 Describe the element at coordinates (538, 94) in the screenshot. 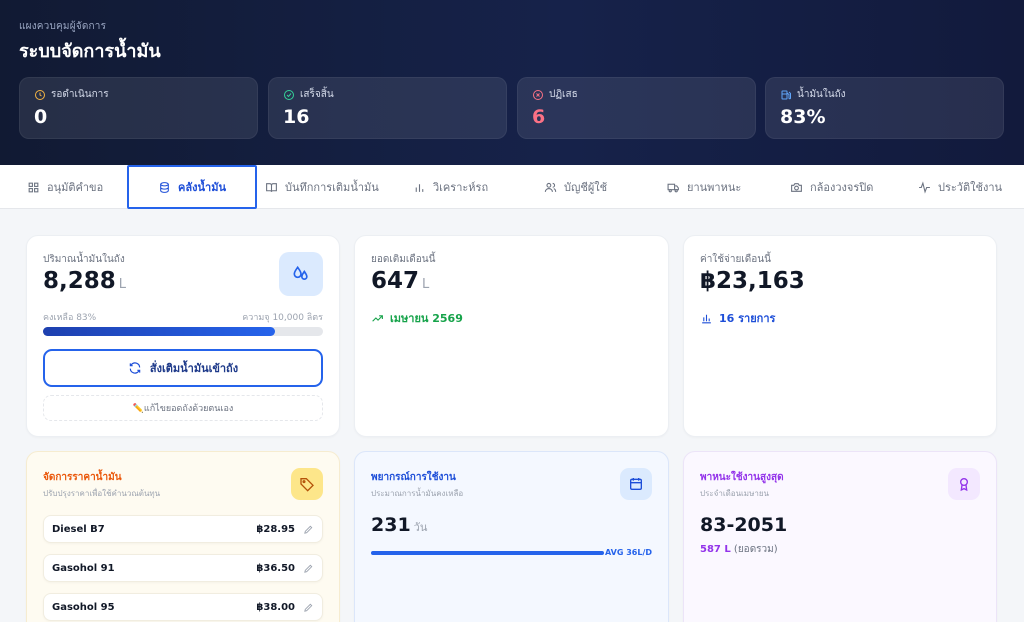

I see `x-circle-icon` at that location.